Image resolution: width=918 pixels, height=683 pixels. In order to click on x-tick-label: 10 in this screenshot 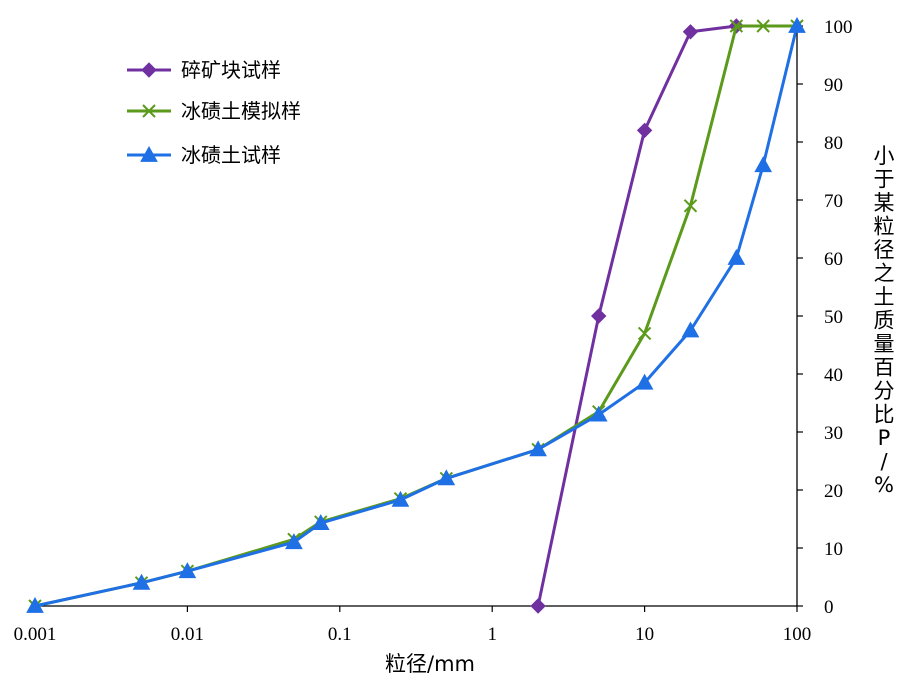, I will do `click(644, 634)`.